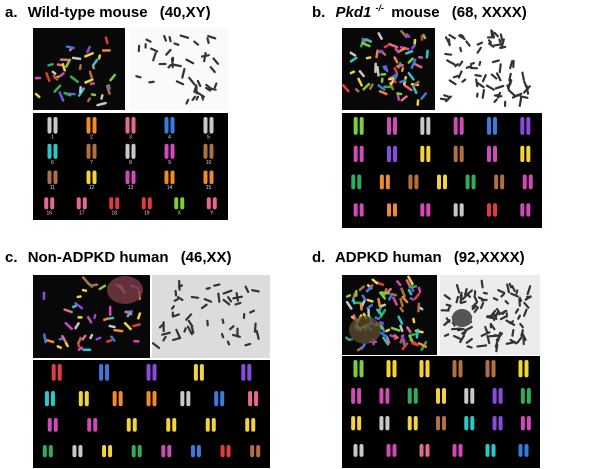 The image size is (600, 469). What do you see at coordinates (170, 188) in the screenshot?
I see `chromosome-label: 14` at bounding box center [170, 188].